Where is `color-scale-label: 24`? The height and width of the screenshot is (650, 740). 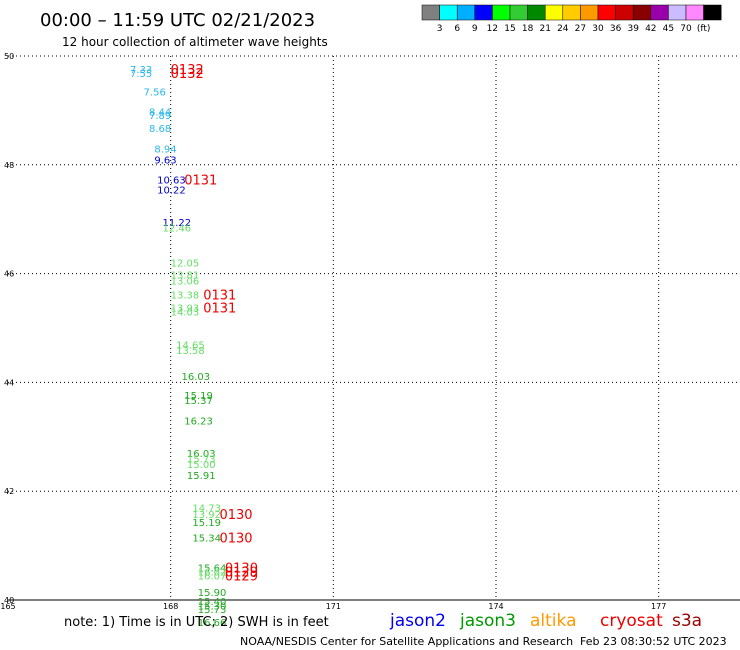 color-scale-label: 24 is located at coordinates (563, 29).